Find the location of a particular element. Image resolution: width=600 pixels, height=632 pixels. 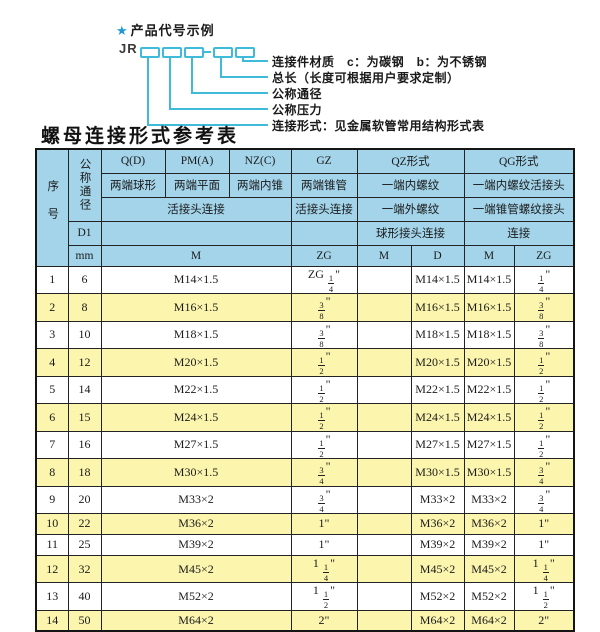

cell-seq: 9 is located at coordinates (52, 499).